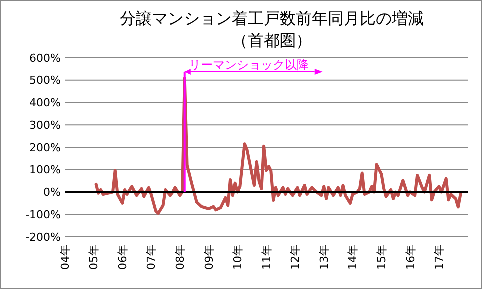 The height and width of the screenshot is (290, 483). Describe the element at coordinates (45, 170) in the screenshot. I see `y-tick-label: 100%` at that location.